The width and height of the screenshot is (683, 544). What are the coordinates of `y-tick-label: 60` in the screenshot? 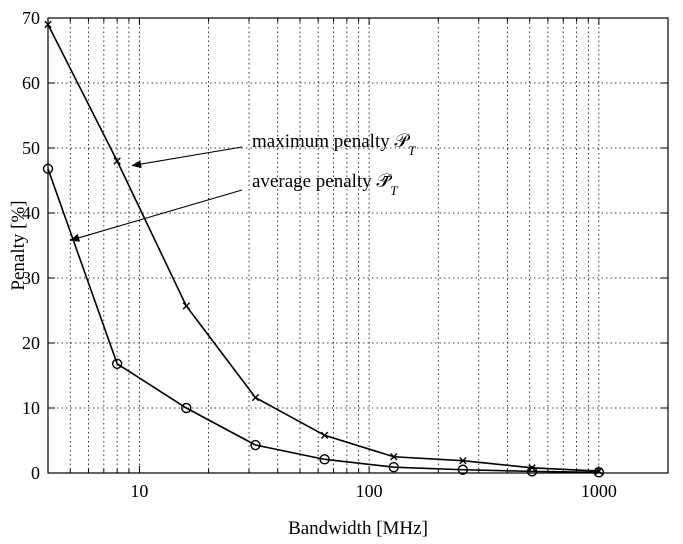 It's located at (31, 83).